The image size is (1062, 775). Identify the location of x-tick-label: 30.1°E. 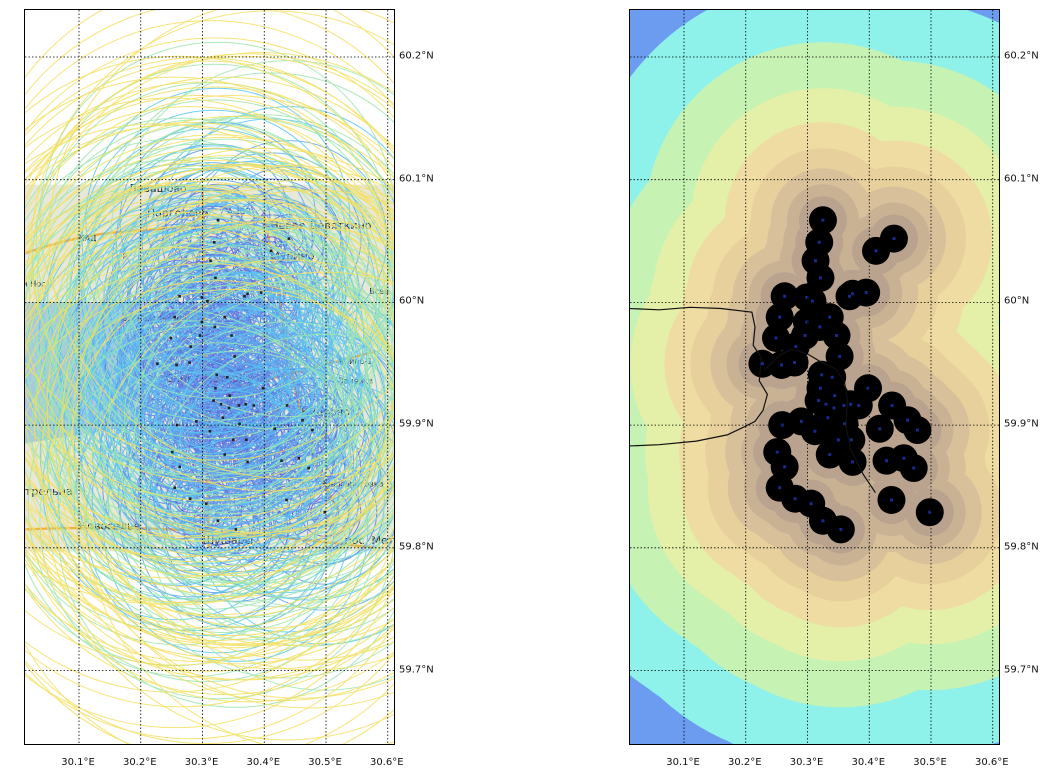
(78, 762).